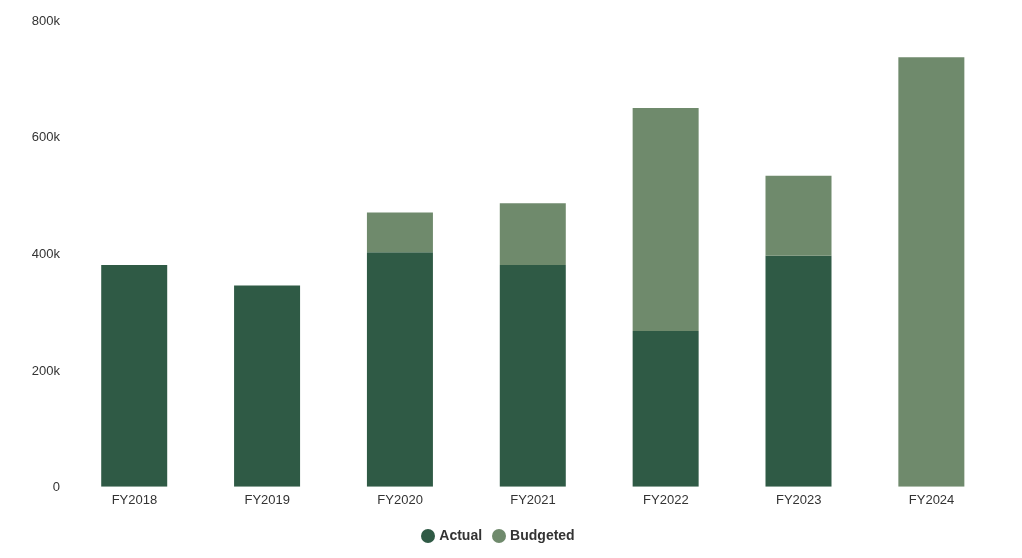 This screenshot has height=558, width=1022. What do you see at coordinates (134, 499) in the screenshot?
I see `x-tick-label: FY2018` at bounding box center [134, 499].